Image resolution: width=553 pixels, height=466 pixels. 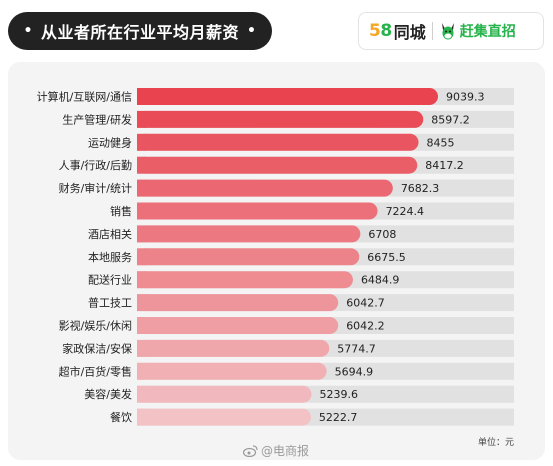 What do you see at coordinates (110, 257) in the screenshot?
I see `category-label: 本地服务` at bounding box center [110, 257].